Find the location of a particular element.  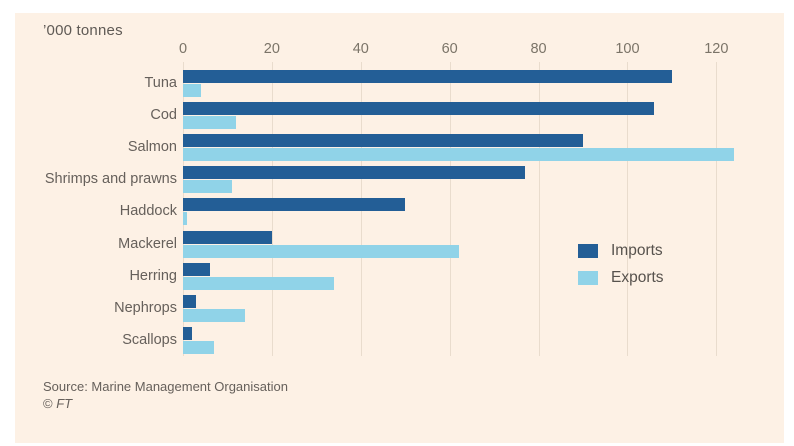

bar-exports-nephrops is located at coordinates (214, 315).